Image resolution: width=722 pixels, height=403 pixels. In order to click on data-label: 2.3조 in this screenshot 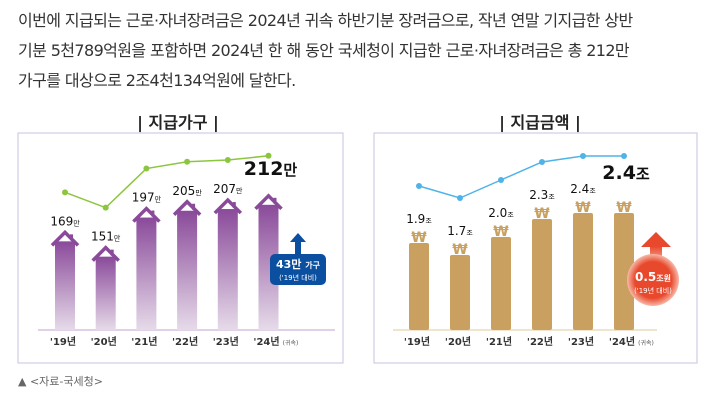, I will do `click(542, 195)`.